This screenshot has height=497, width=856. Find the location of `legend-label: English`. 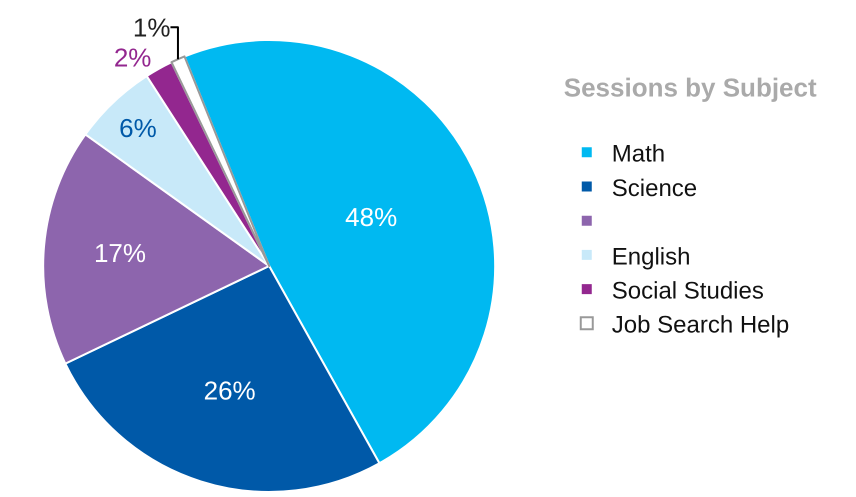

legend-label: English is located at coordinates (651, 256).